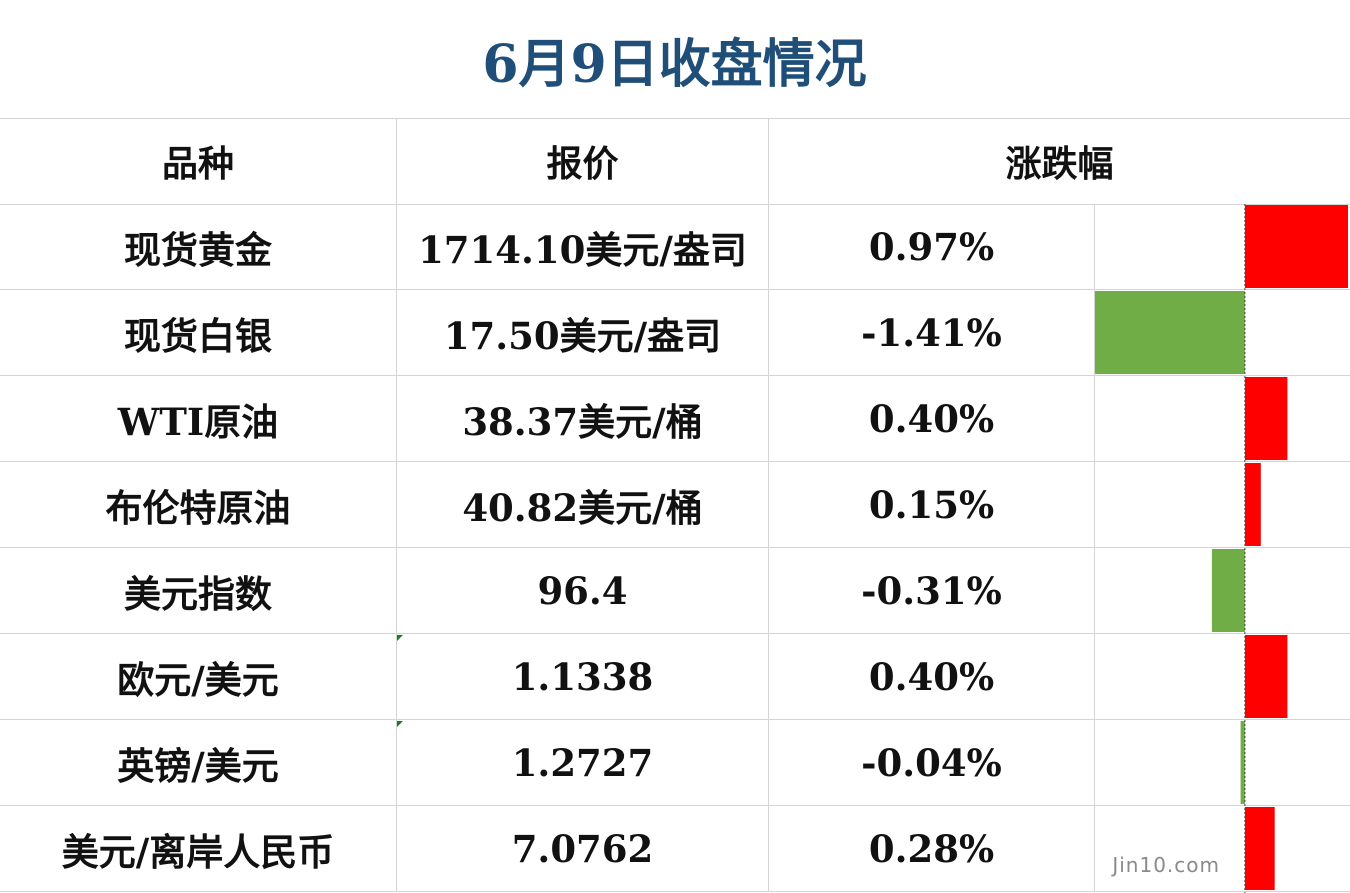  I want to click on table-row: 现货黄金 1714.10美元/盎司 0.97%, so click(675, 247).